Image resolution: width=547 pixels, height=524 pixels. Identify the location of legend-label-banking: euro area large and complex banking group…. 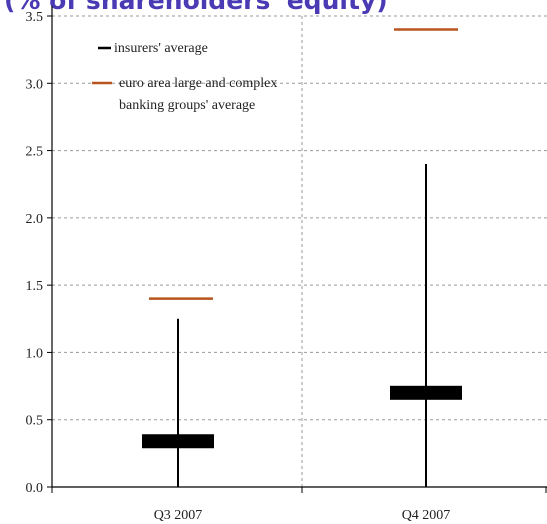
(198, 94).